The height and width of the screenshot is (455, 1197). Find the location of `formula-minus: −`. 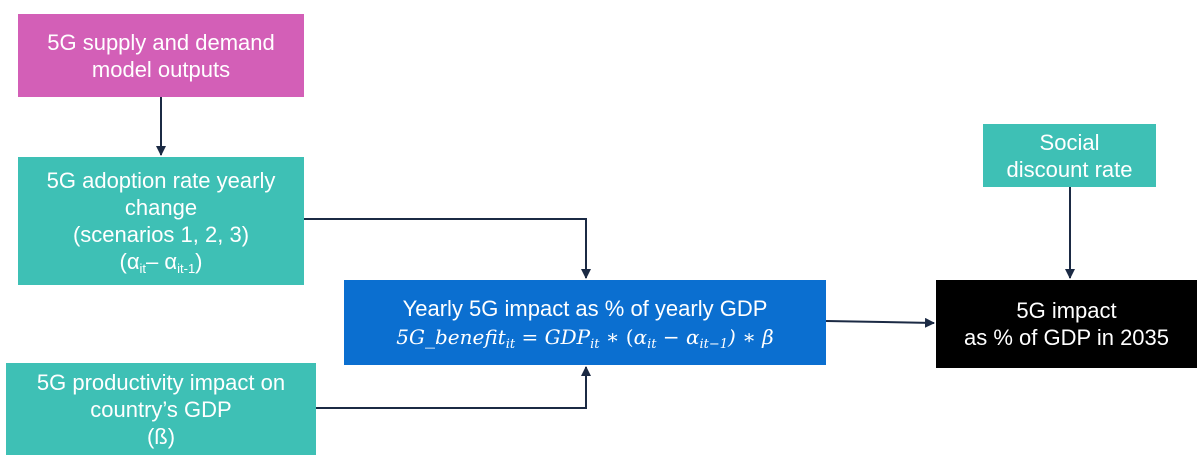

formula-minus: − is located at coordinates (671, 336).